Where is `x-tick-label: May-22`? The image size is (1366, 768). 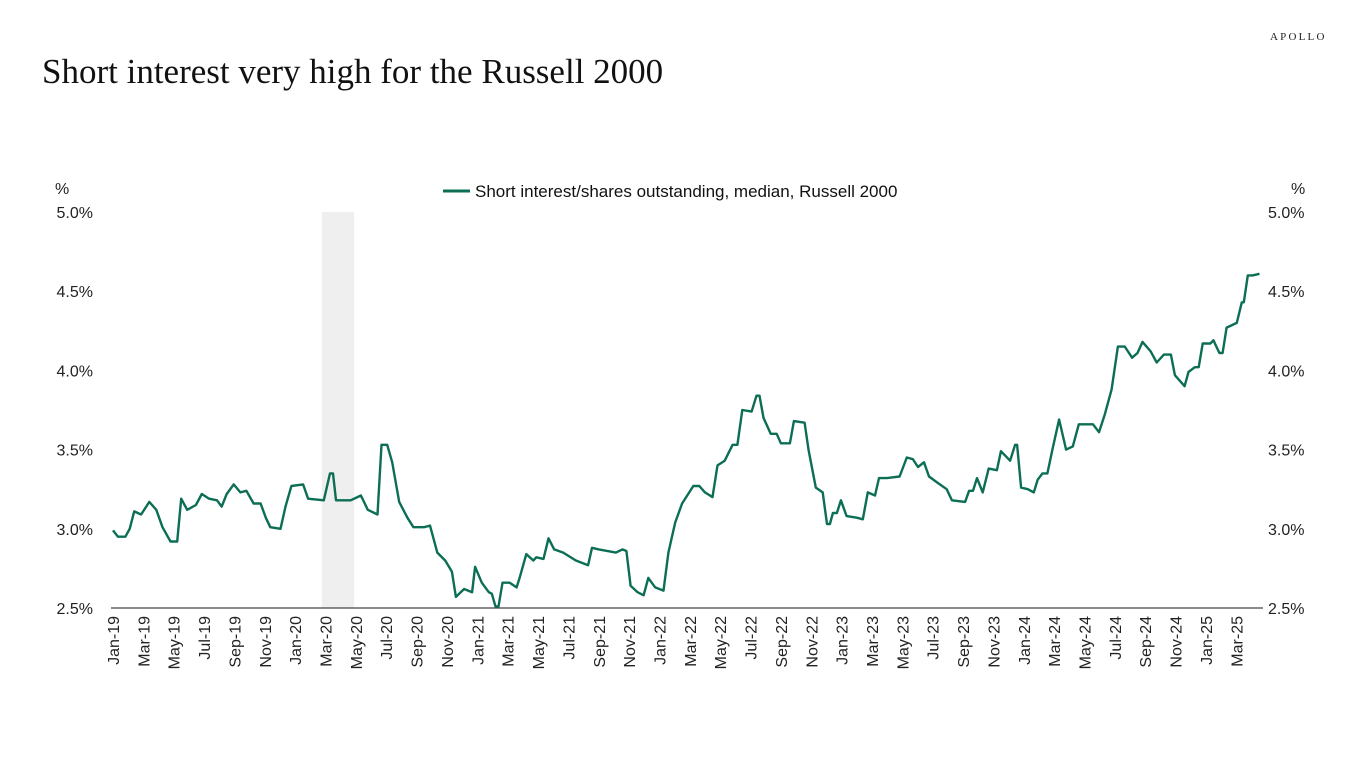 x-tick-label: May-22 is located at coordinates (721, 642).